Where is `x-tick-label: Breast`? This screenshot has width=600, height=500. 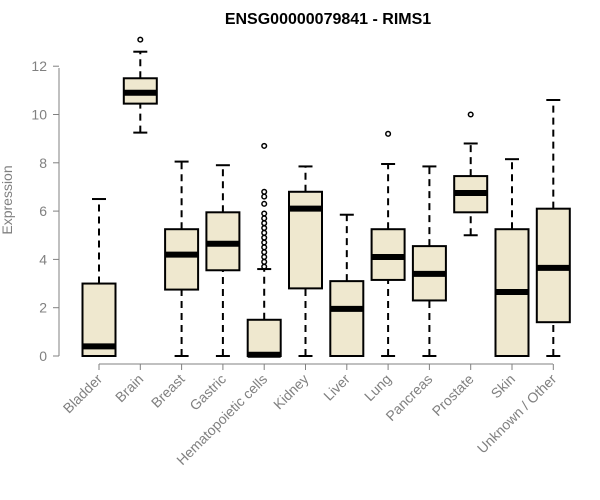
x-tick-label: Breast is located at coordinates (168, 391).